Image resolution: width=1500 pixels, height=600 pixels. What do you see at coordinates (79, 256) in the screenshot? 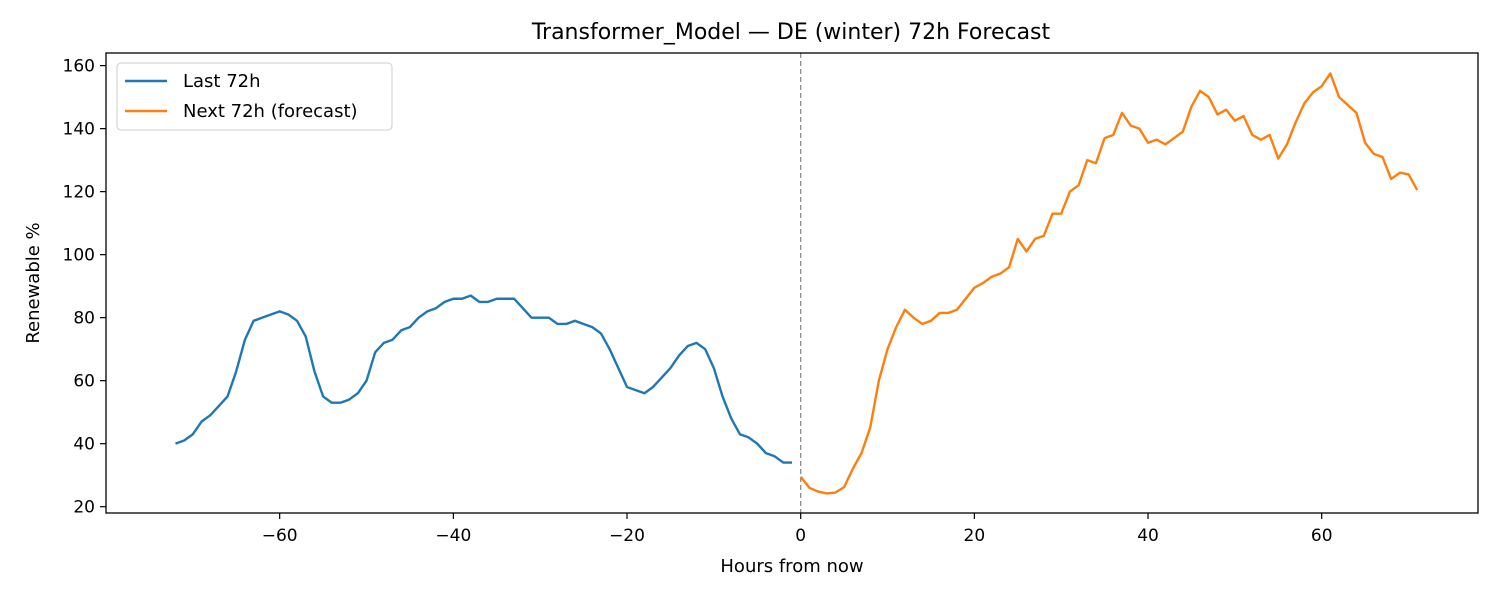
I see `y-tick-label: 100` at bounding box center [79, 256].